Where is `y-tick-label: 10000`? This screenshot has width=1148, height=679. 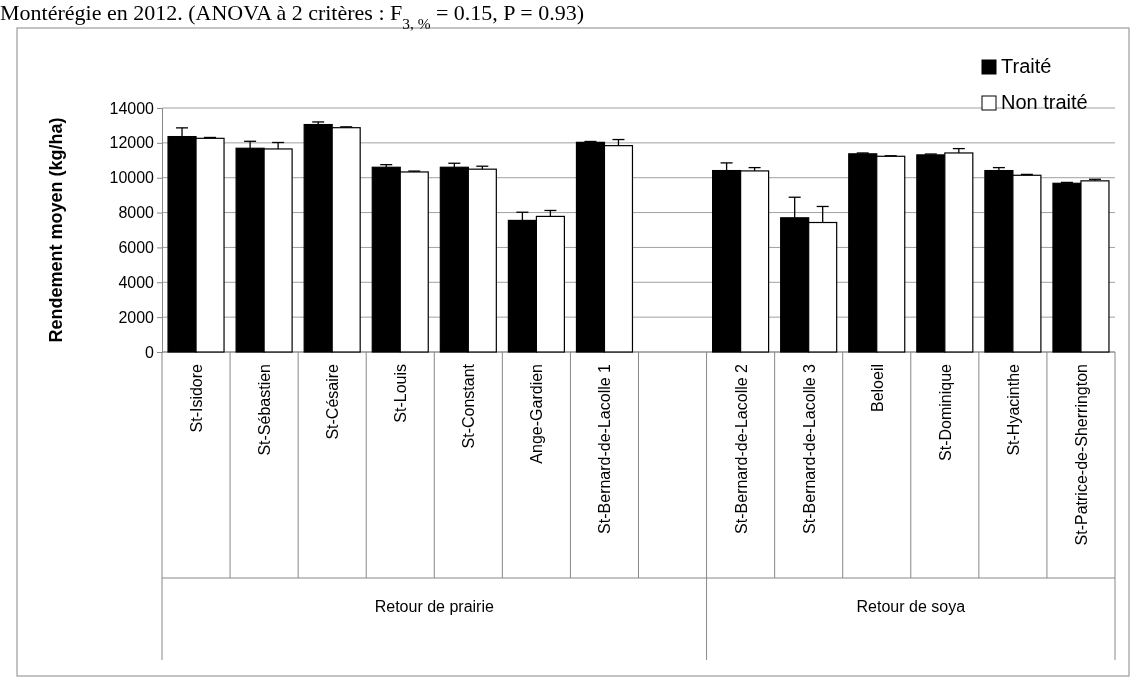
y-tick-label: 10000 is located at coordinates (132, 178).